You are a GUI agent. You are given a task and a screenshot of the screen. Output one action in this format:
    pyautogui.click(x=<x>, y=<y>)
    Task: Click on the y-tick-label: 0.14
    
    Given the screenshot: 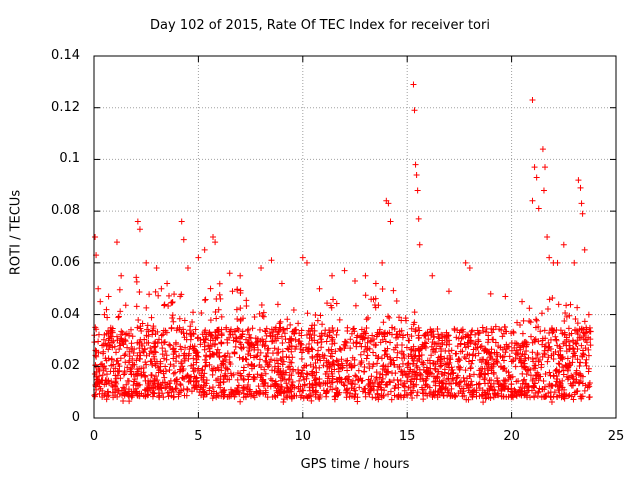 What is the action you would take?
    pyautogui.click(x=65, y=55)
    